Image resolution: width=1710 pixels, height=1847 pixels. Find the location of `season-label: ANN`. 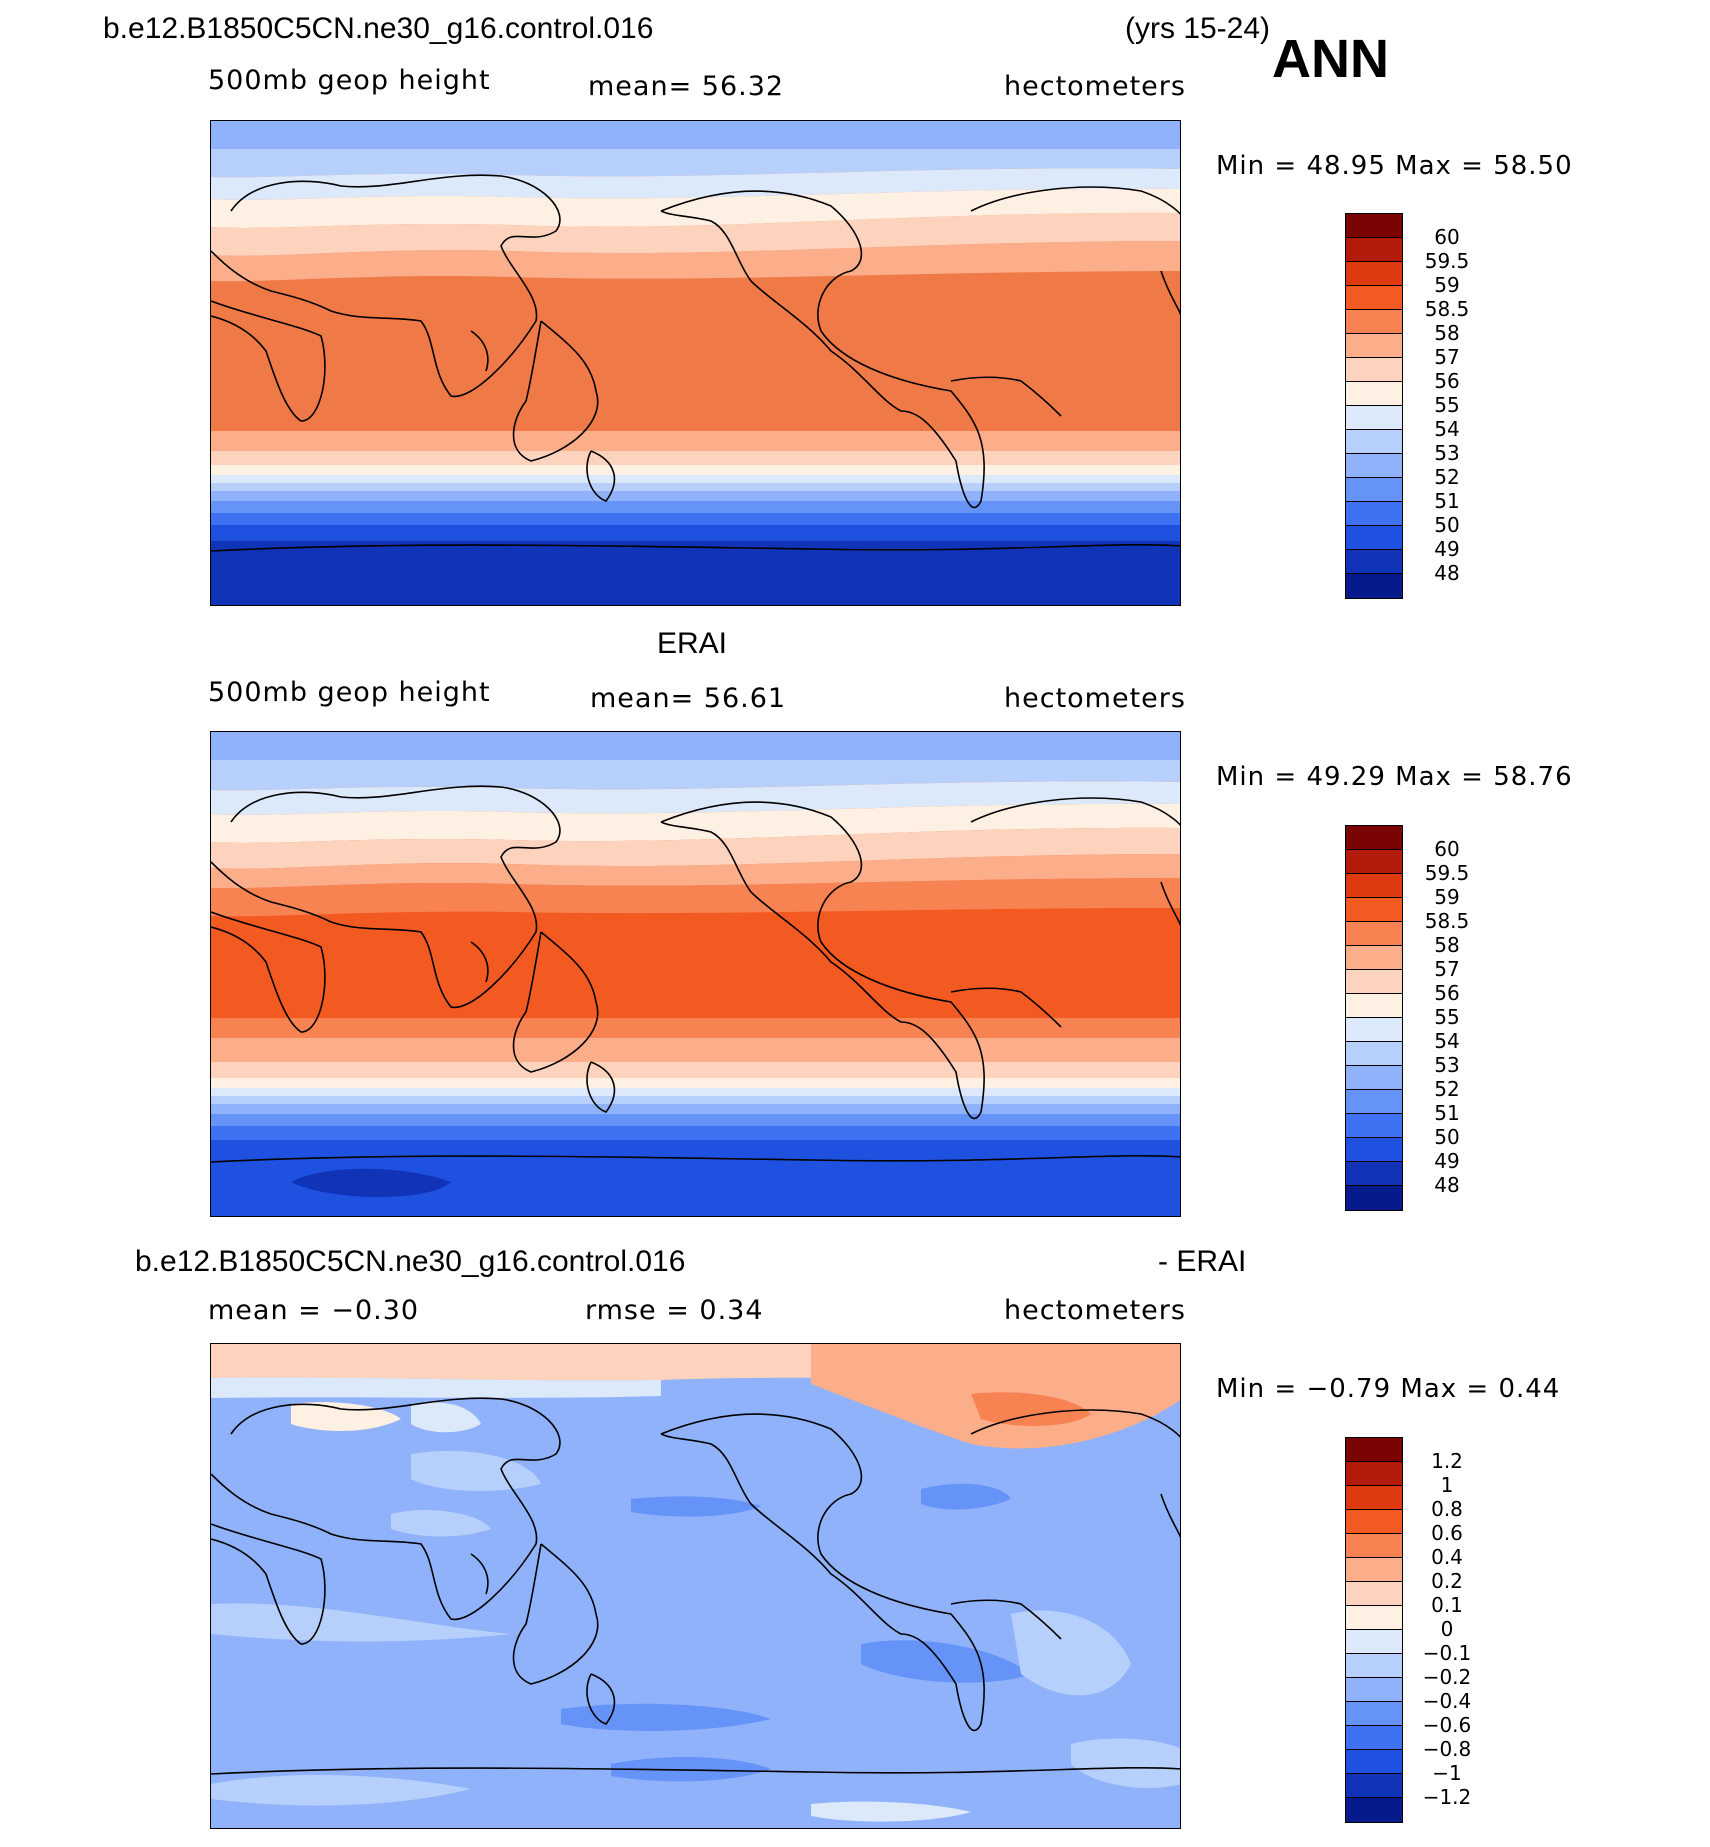

season-label: ANN is located at coordinates (1330, 59).